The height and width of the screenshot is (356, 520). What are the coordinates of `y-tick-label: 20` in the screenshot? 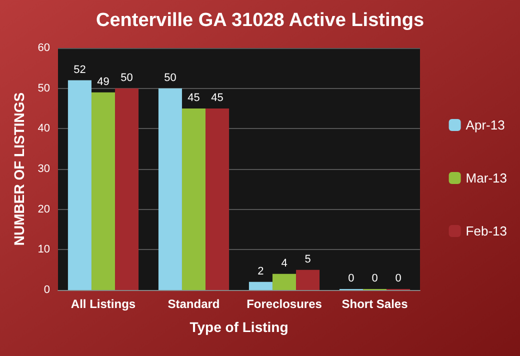 It's located at (44, 209).